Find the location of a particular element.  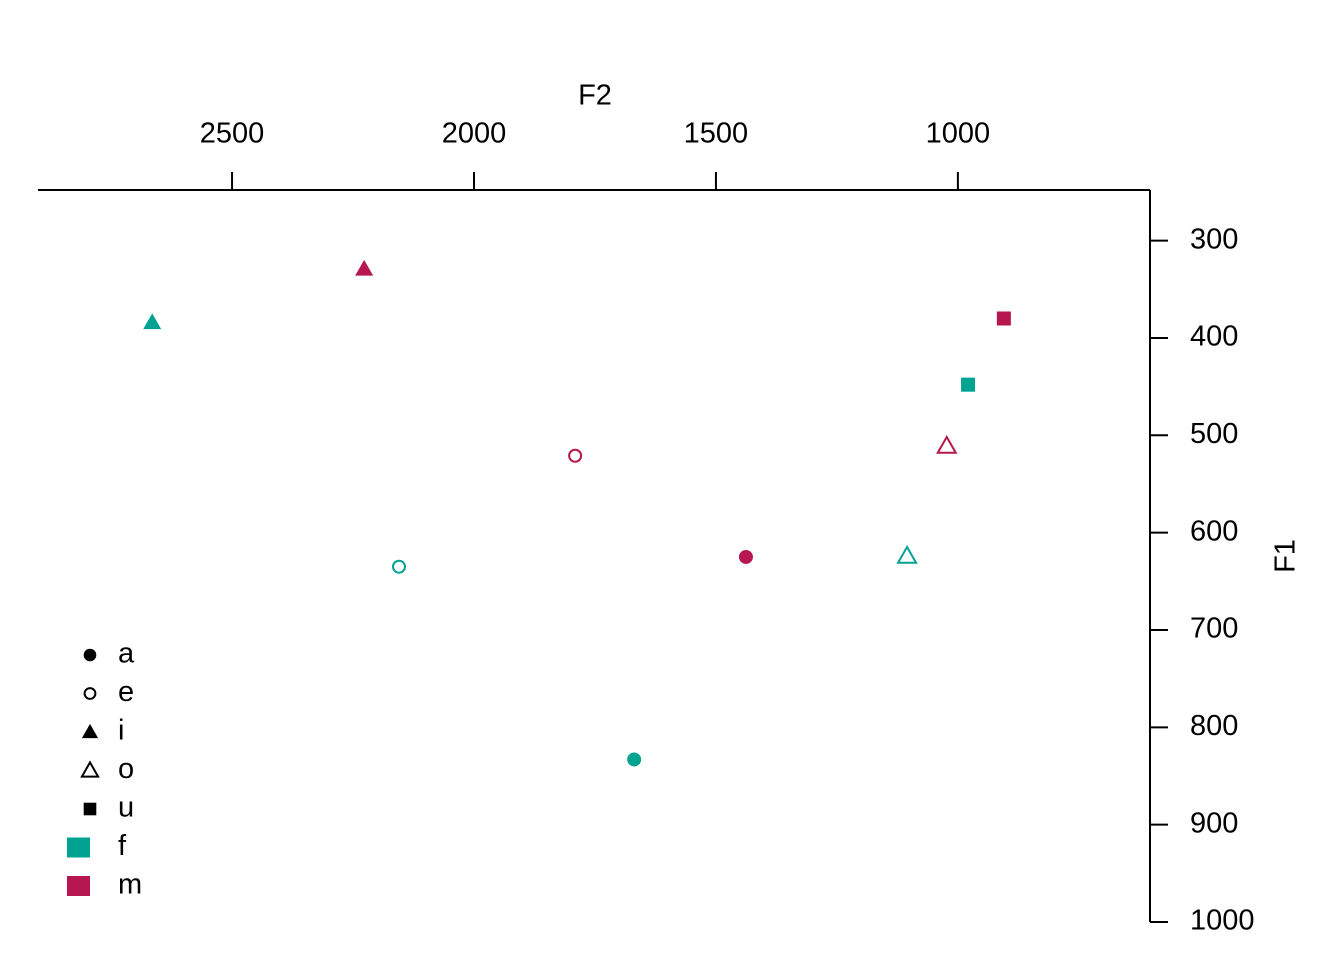

x-axis-label: F2 is located at coordinates (595, 96).